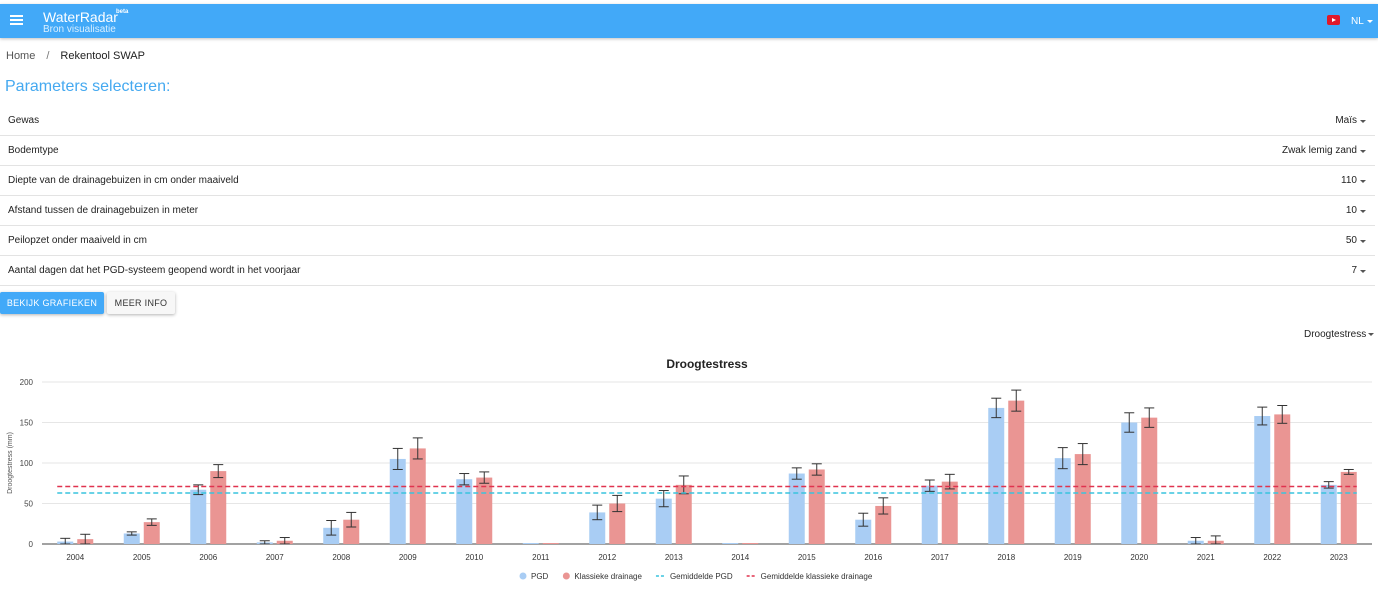 This screenshot has width=1378, height=599. I want to click on youtube-icon, so click(1333, 20).